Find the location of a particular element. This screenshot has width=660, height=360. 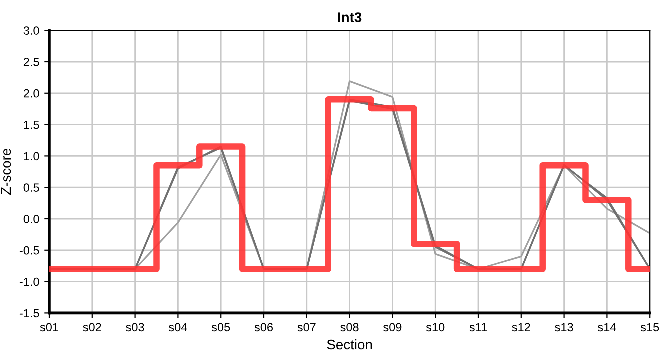

x-tick-label: s02 is located at coordinates (92, 327).